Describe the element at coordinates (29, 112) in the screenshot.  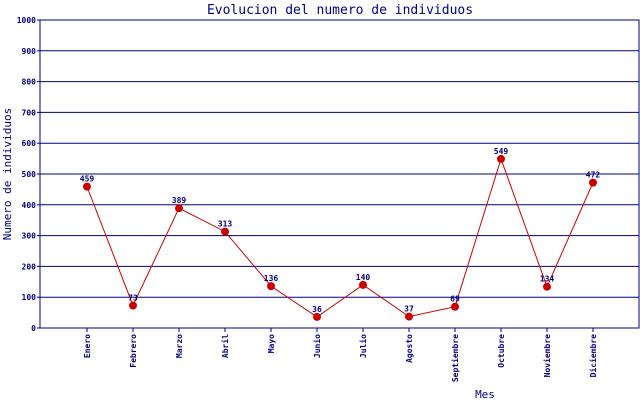
I see `y-tick-label: 700` at that location.